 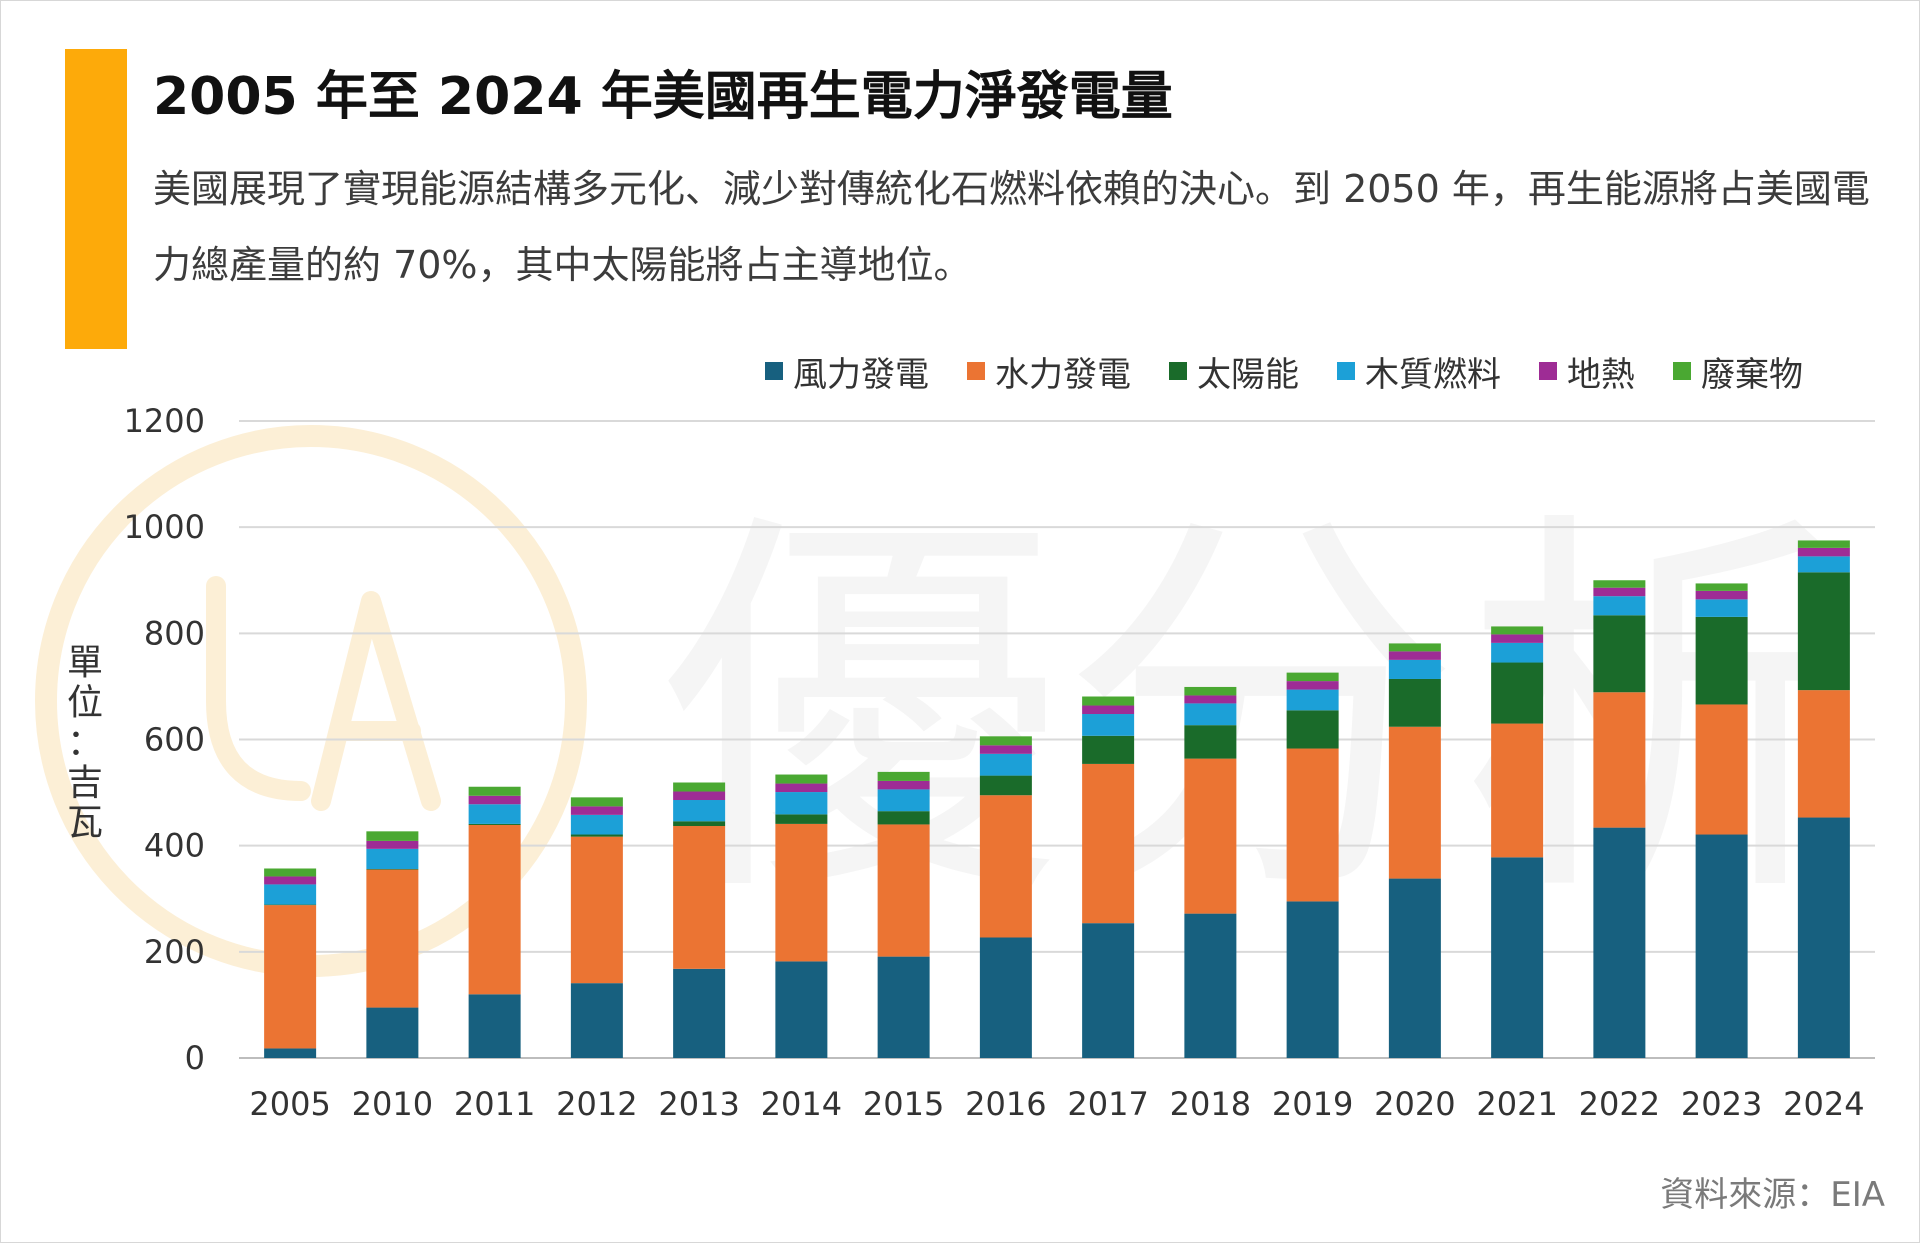 What do you see at coordinates (1601, 375) in the screenshot?
I see `legend-label: 地熱` at bounding box center [1601, 375].